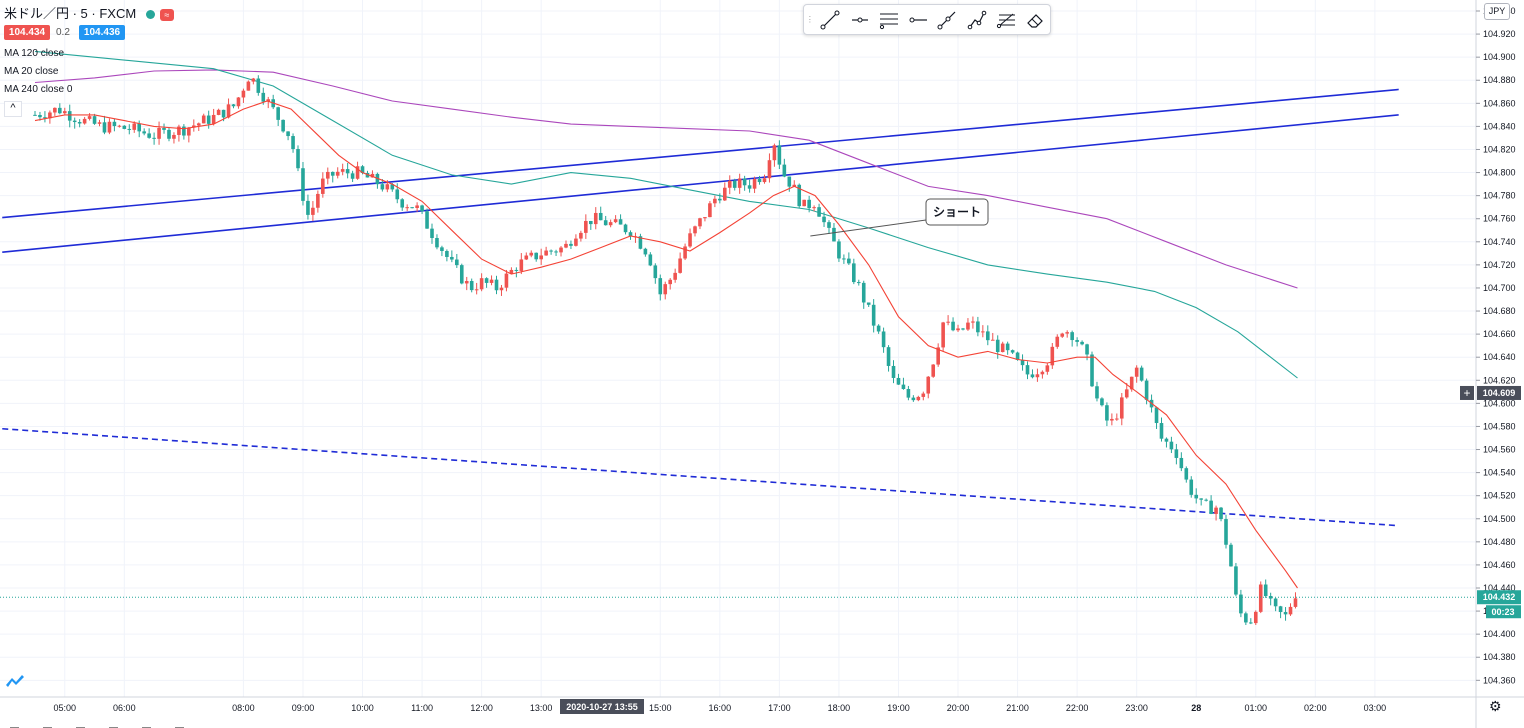 This screenshot has height=728, width=1524. Describe the element at coordinates (1497, 11) in the screenshot. I see `currency-badge: JPY` at that location.